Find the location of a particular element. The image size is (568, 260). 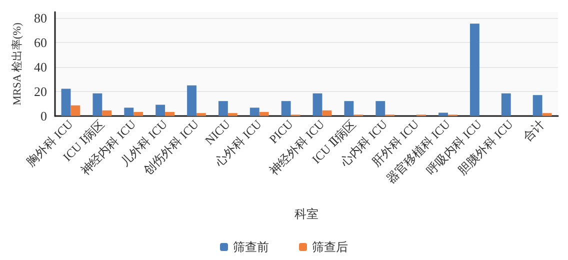

y-tick-label: 20 is located at coordinates (40, 92).